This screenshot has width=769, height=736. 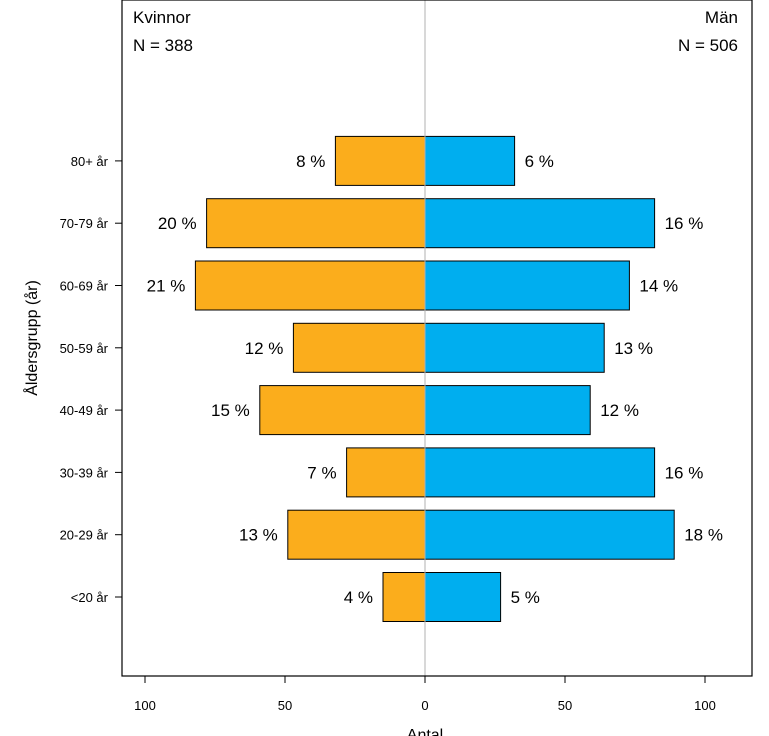 What do you see at coordinates (310, 161) in the screenshot?
I see `bar-label-kvinnor-7: 8 %` at bounding box center [310, 161].